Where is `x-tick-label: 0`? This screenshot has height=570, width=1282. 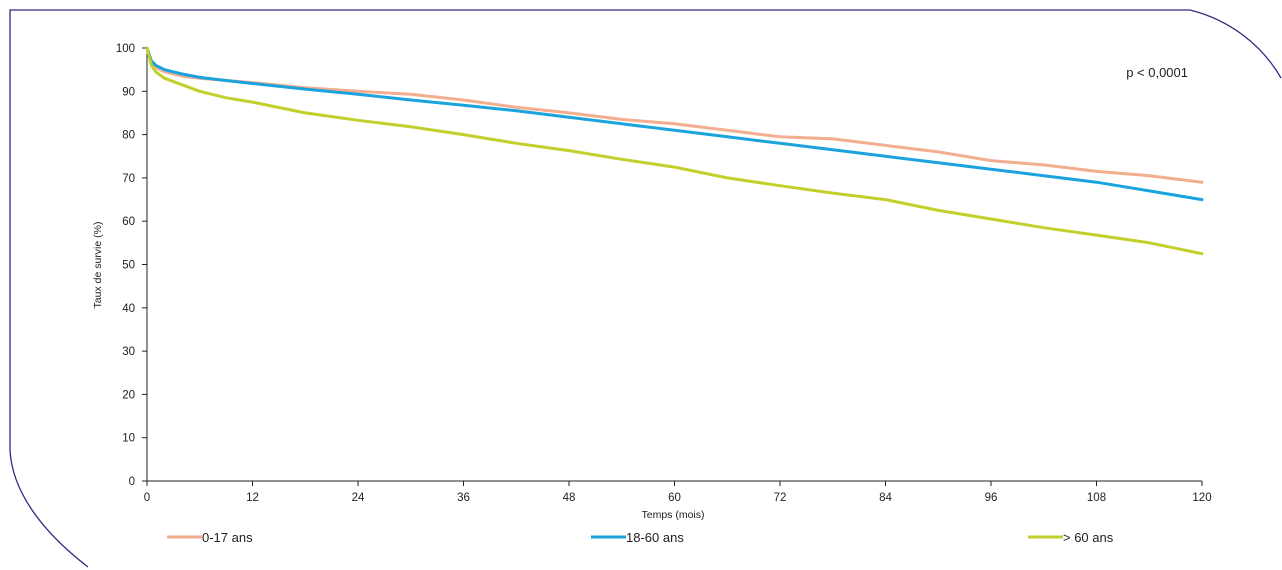 x-tick-label: 0 is located at coordinates (147, 498).